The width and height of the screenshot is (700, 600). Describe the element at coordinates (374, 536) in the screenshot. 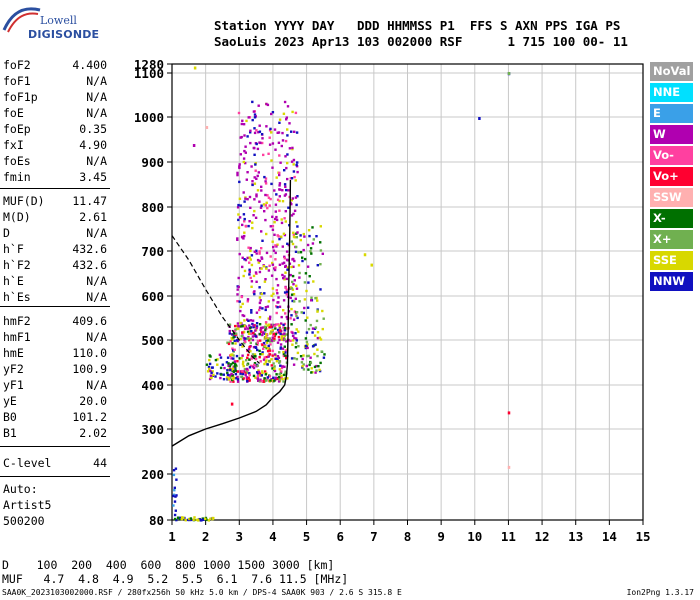

I see `x-tick-label: 7` at that location.